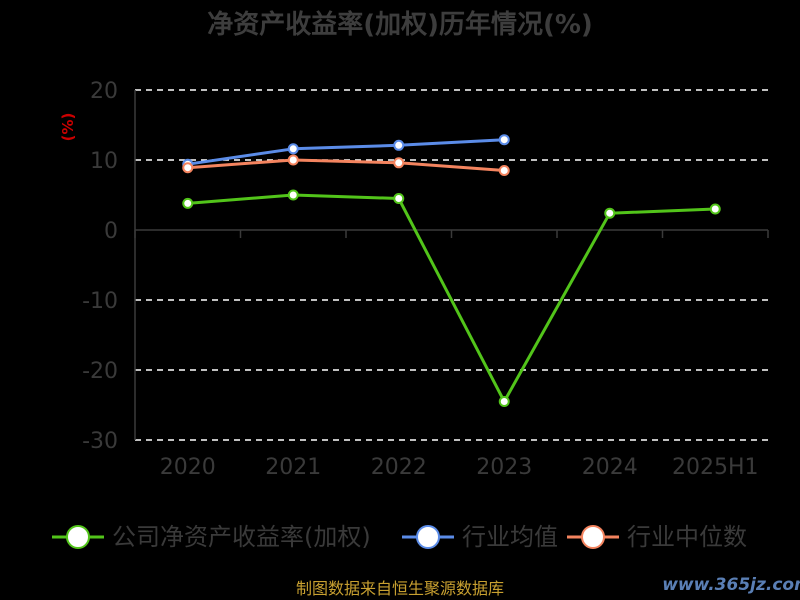 This screenshot has width=800, height=600. What do you see at coordinates (400, 588) in the screenshot?
I see `data-source-note: 制图数据来自恒生聚源数据库` at bounding box center [400, 588].